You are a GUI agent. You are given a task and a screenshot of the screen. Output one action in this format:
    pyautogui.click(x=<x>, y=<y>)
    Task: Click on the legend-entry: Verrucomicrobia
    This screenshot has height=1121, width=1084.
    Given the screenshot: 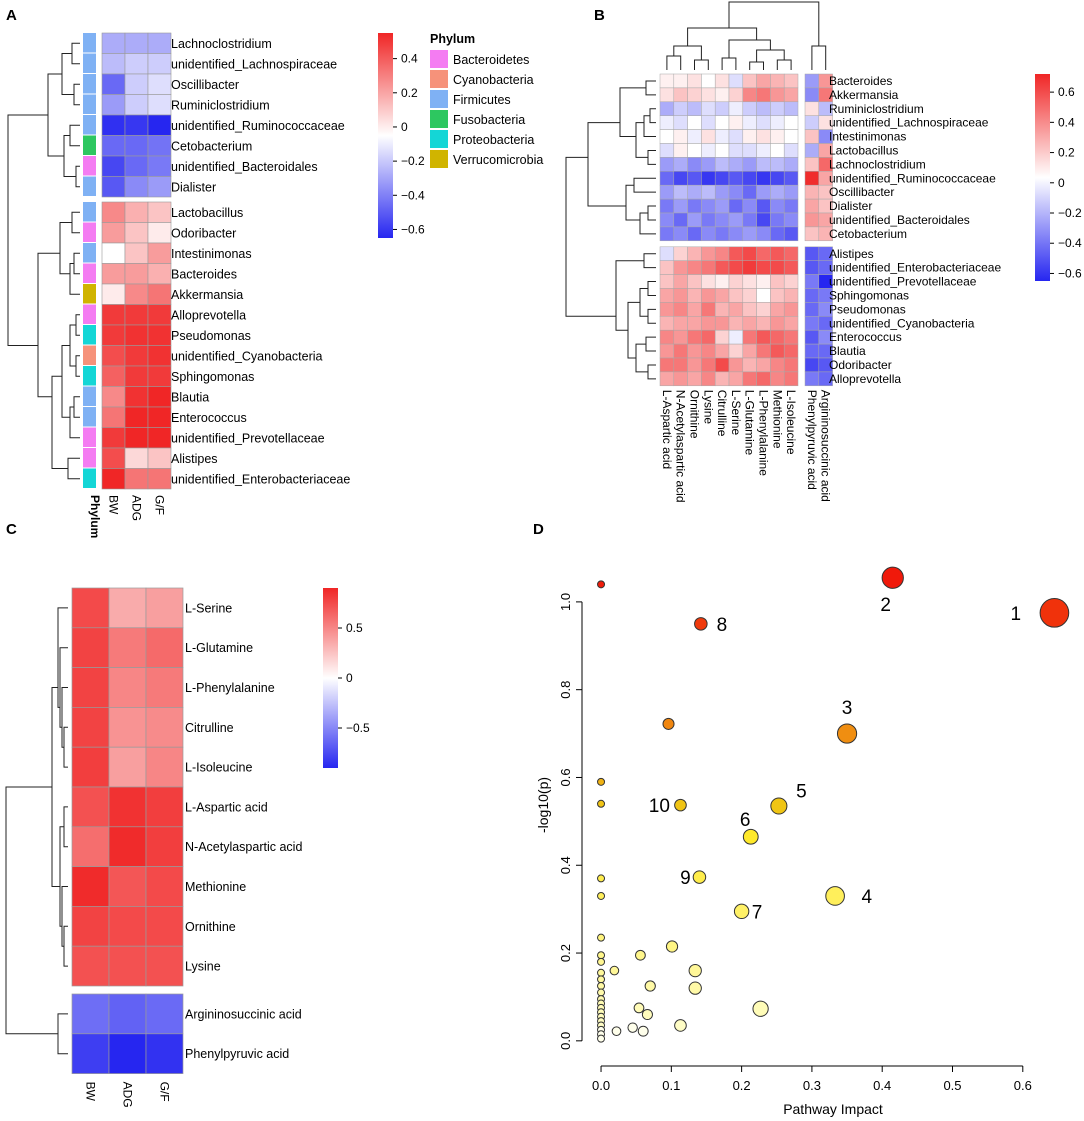 What is the action you would take?
    pyautogui.click(x=498, y=160)
    